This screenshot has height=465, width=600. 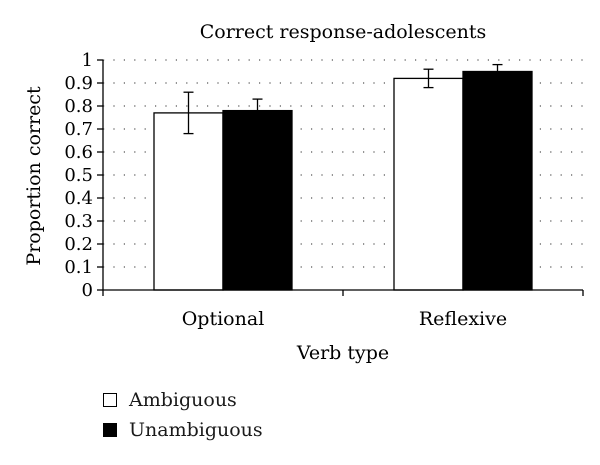 I want to click on chart-title: Correct response-adolescents, so click(x=343, y=32).